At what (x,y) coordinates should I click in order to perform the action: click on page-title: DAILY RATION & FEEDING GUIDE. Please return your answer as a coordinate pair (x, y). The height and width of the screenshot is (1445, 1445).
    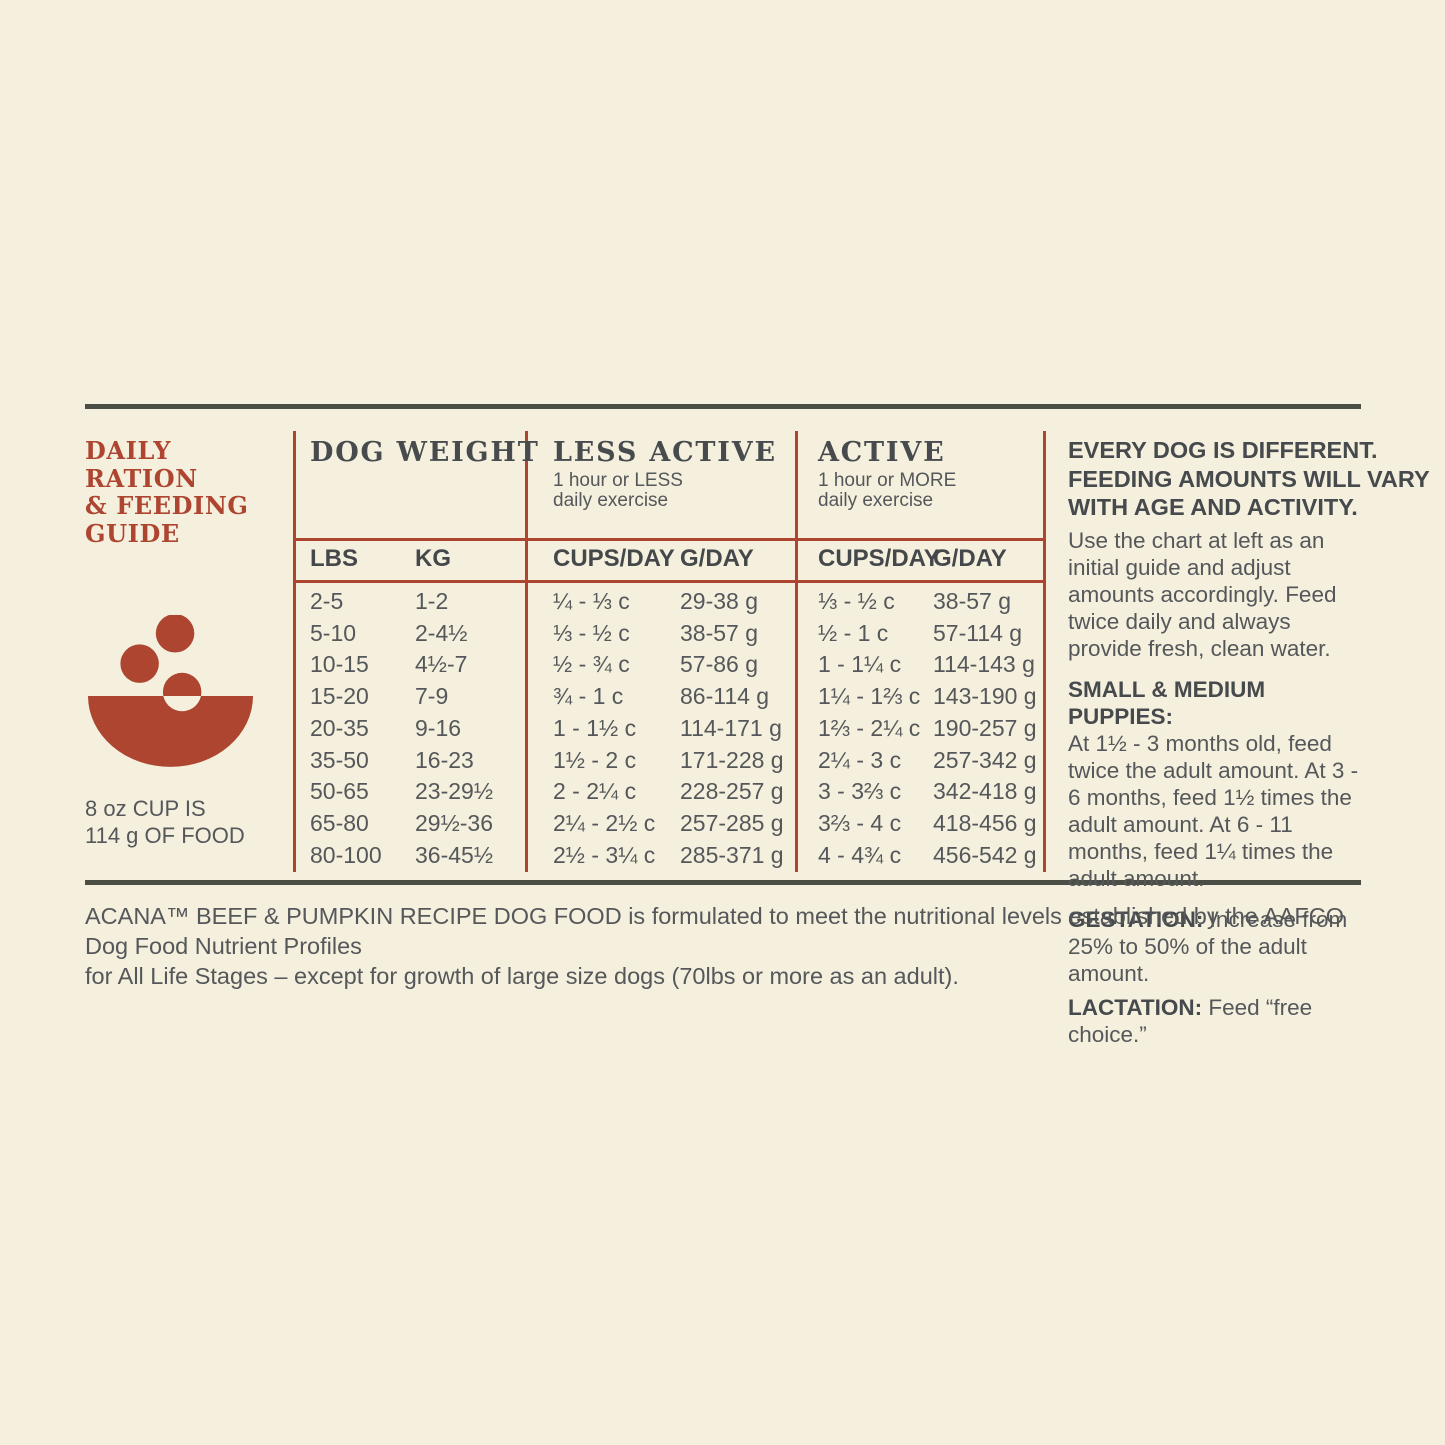
    Looking at the image, I should click on (185, 492).